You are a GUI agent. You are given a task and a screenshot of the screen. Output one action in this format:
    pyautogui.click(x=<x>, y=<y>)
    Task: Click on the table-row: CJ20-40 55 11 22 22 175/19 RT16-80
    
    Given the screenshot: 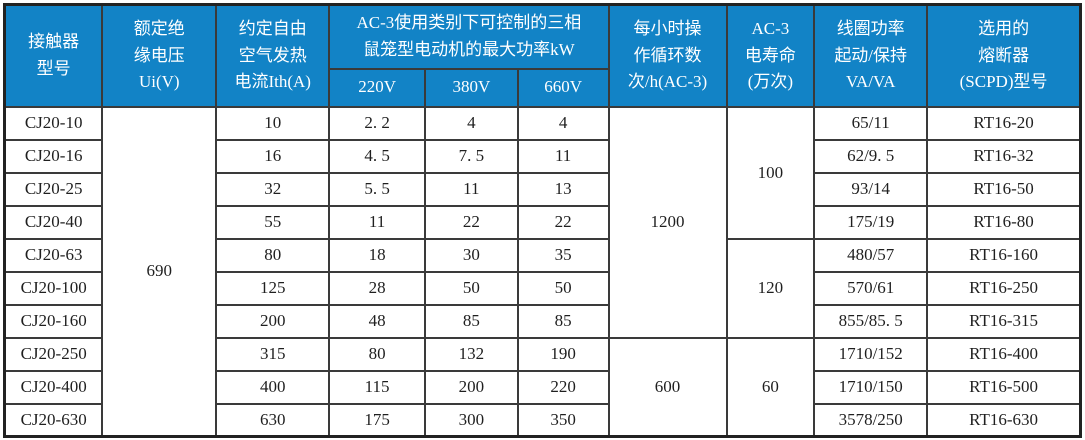 What is the action you would take?
    pyautogui.click(x=542, y=222)
    